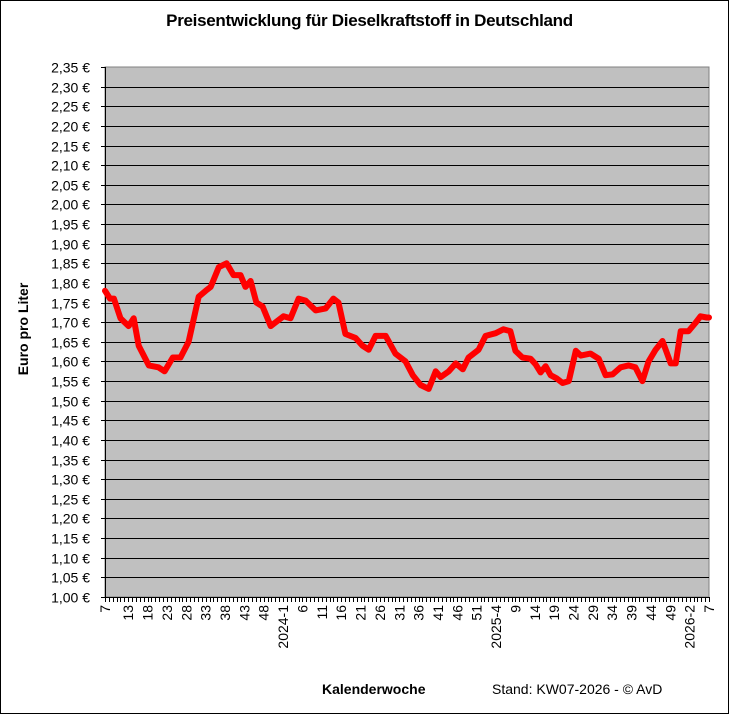  I want to click on y-tick-label: 1,50 €, so click(70, 402).